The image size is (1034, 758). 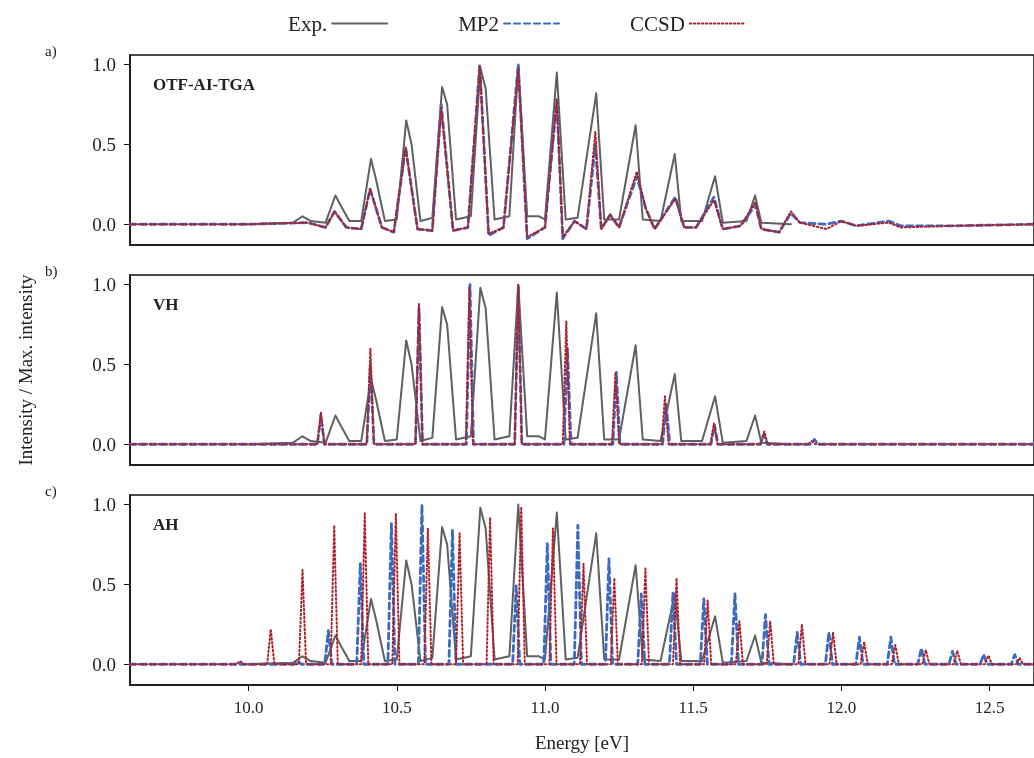 I want to click on text: OTF-AI-TGA, so click(x=204, y=84).